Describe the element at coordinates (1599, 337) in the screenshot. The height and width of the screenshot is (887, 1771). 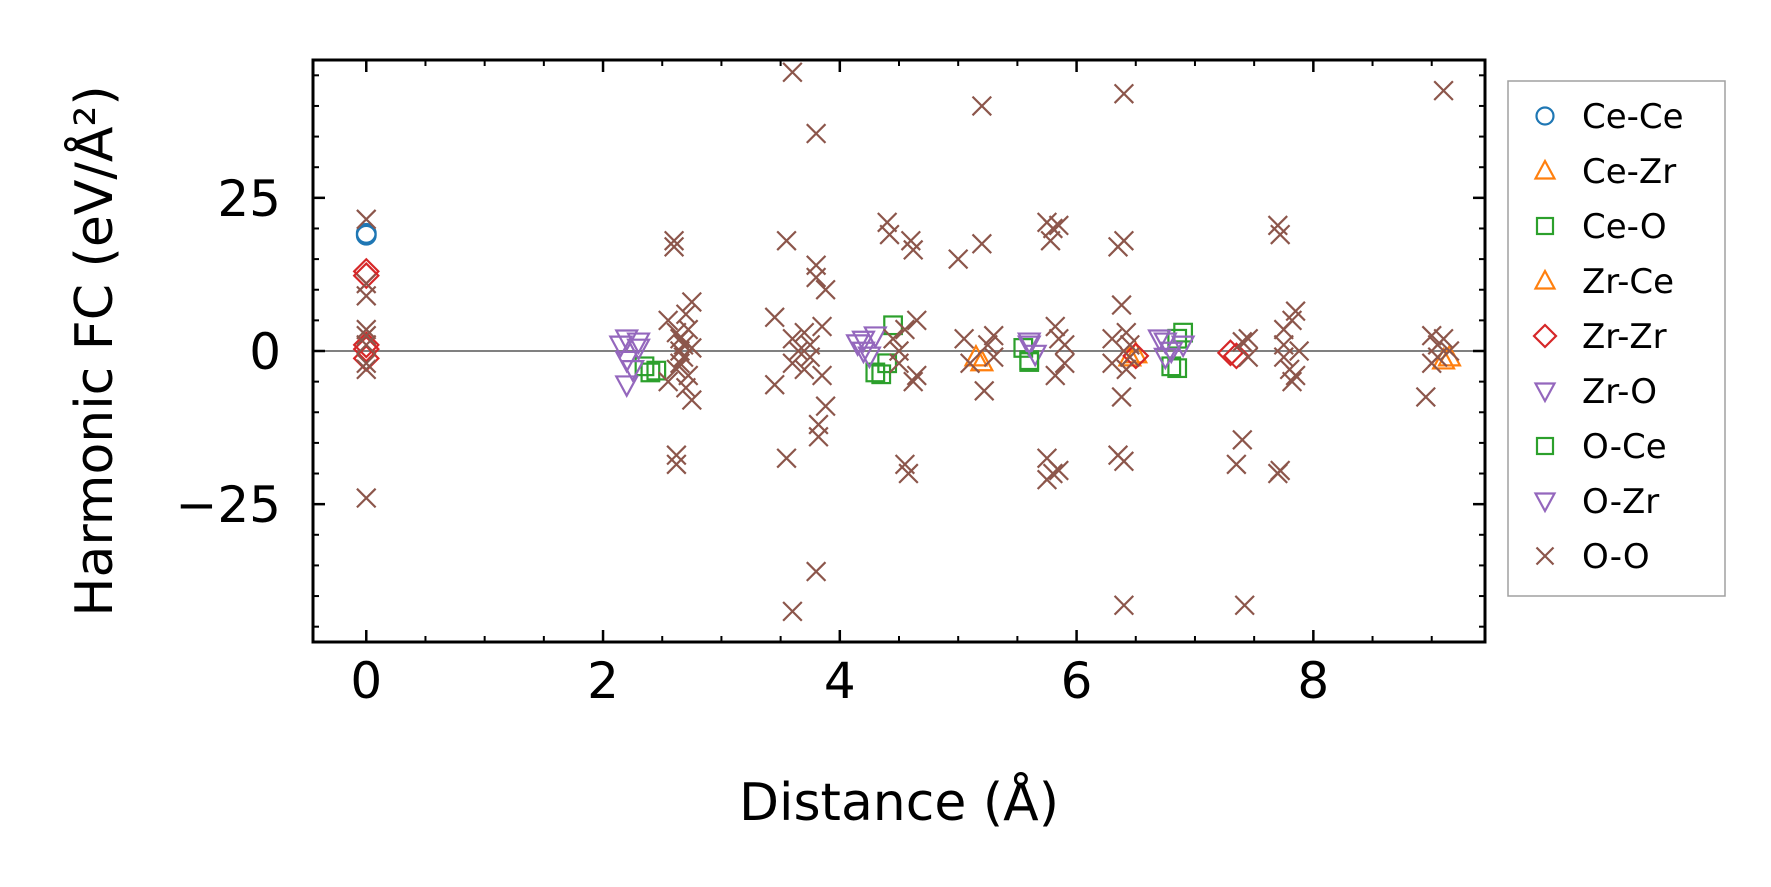
I see `legend-item: Zr-Zr` at that location.